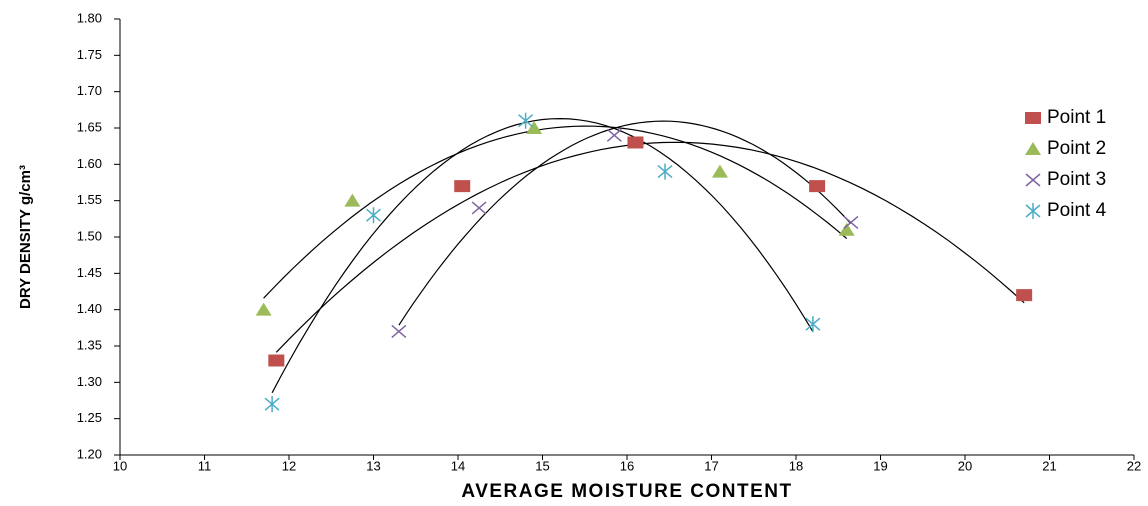 The height and width of the screenshot is (506, 1148). Describe the element at coordinates (89, 417) in the screenshot. I see `y-tick-label: 1.25` at that location.